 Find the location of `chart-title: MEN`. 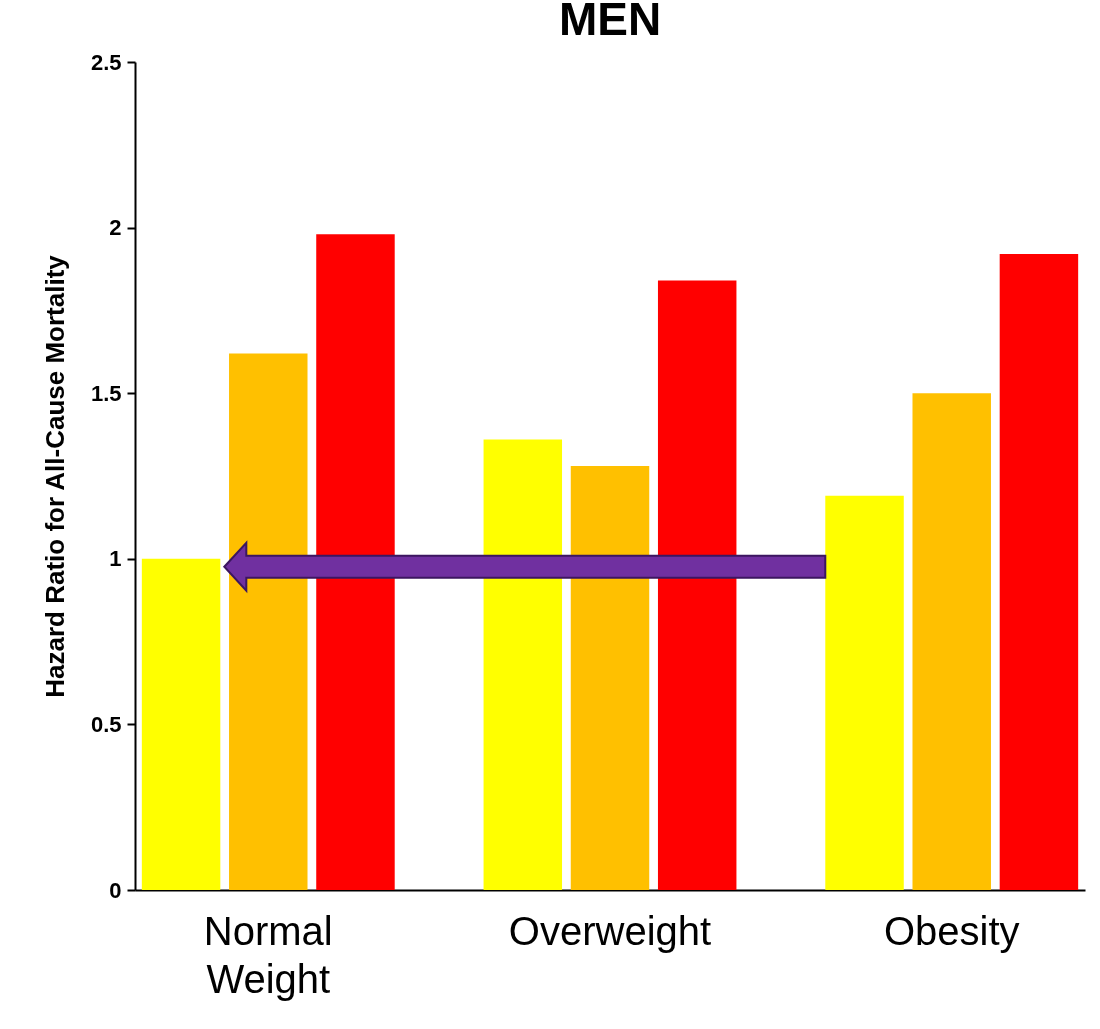

chart-title: MEN is located at coordinates (610, 22).